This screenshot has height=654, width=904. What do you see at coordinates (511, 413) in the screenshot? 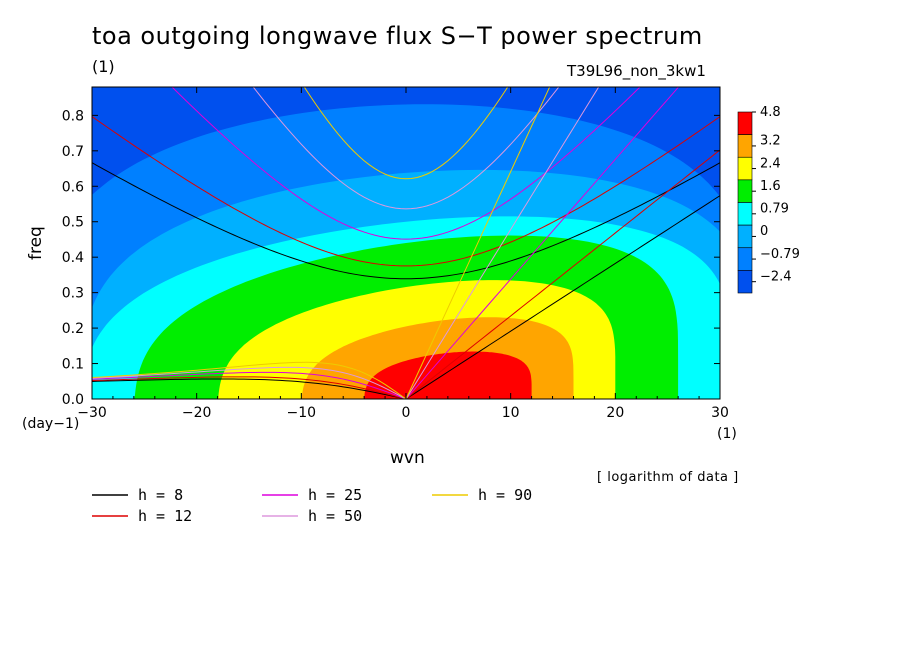
I see `x-tick-label: 10` at bounding box center [511, 413].